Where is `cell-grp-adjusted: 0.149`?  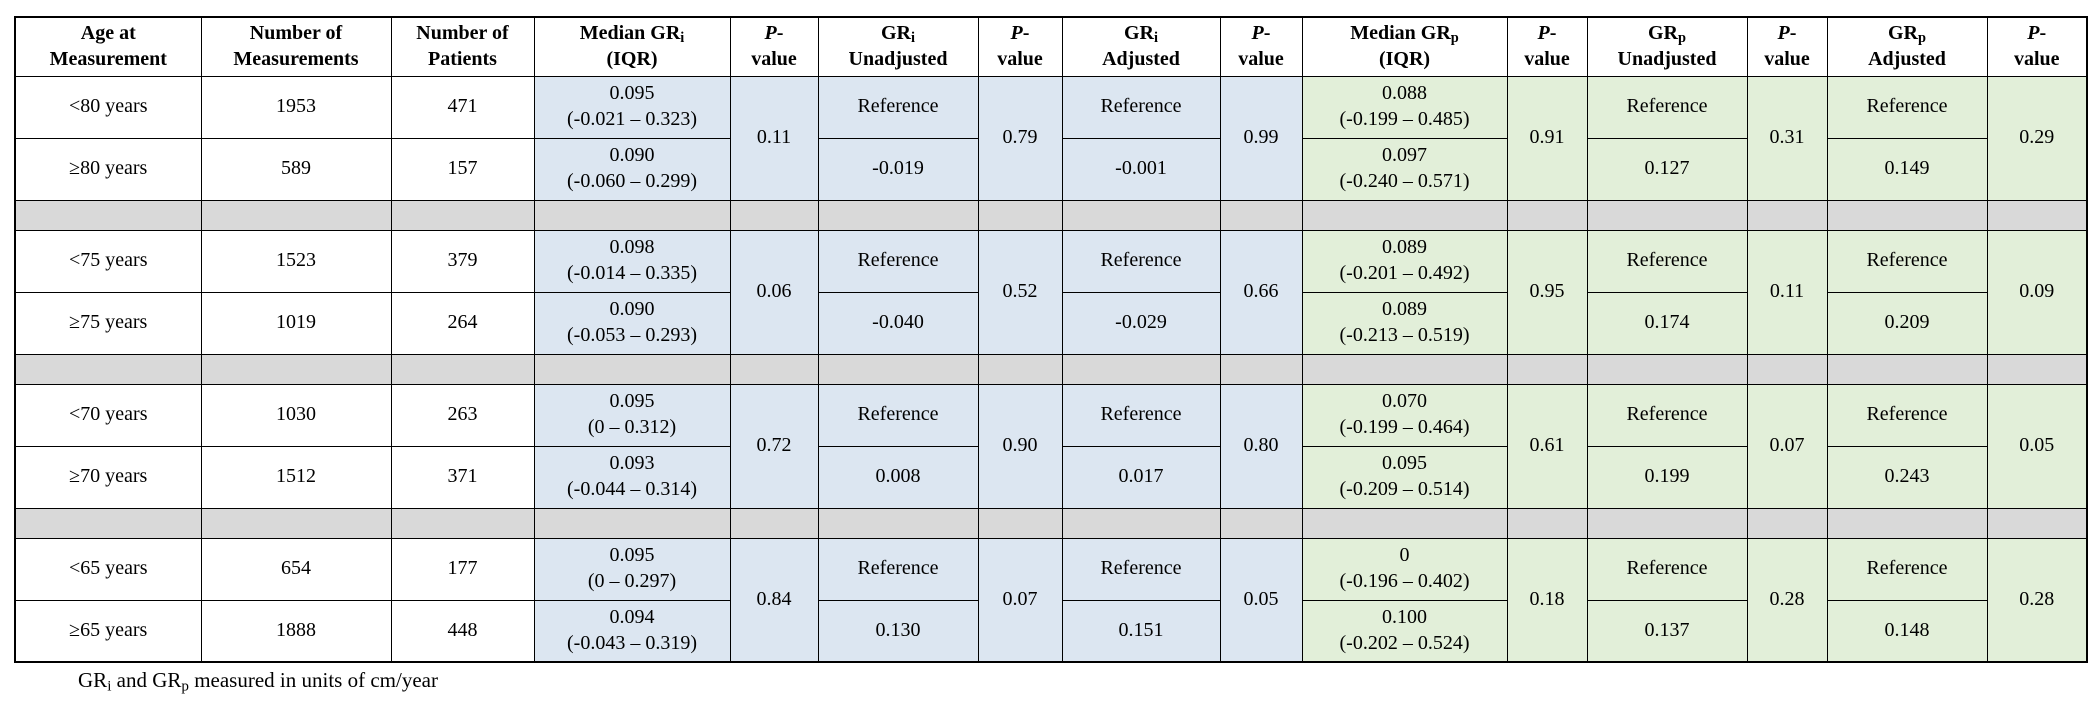 cell-grp-adjusted: 0.149 is located at coordinates (1907, 169).